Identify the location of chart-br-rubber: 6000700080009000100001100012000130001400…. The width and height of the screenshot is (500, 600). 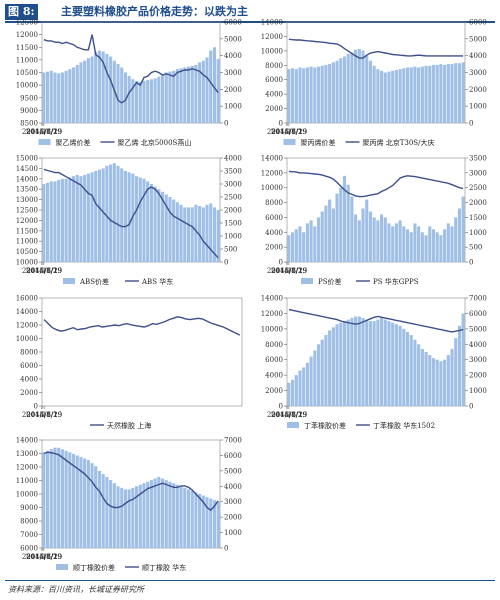
(129, 505).